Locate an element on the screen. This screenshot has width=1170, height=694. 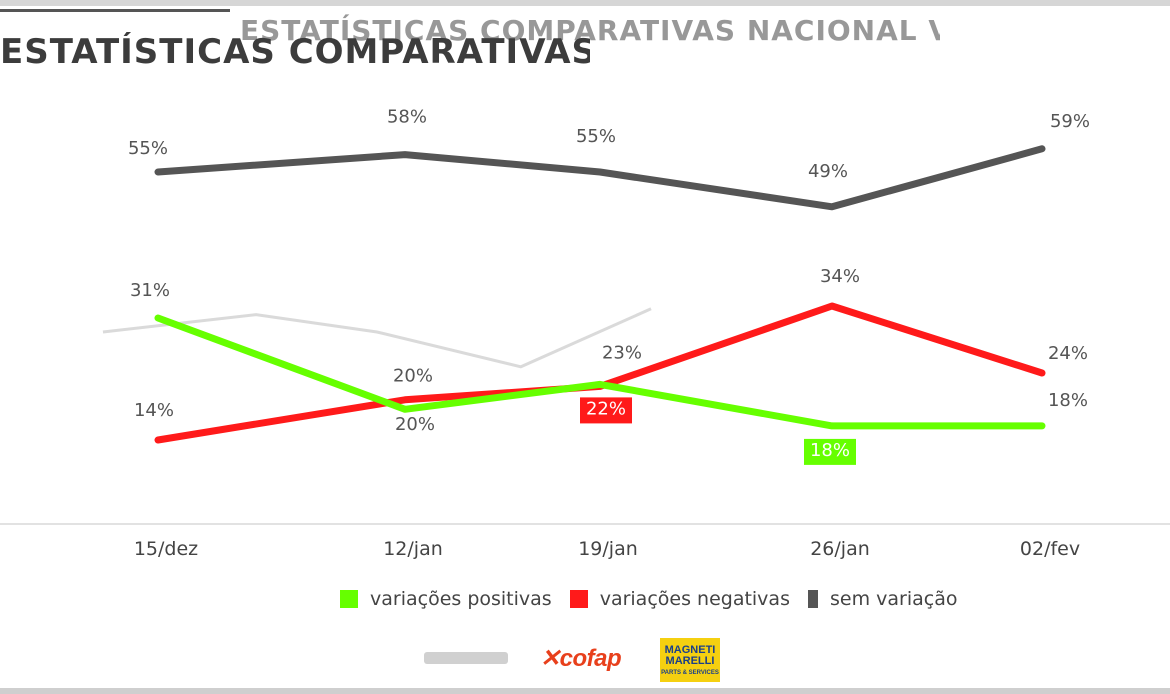
cofap-logo-text: cofap is located at coordinates (590, 658).